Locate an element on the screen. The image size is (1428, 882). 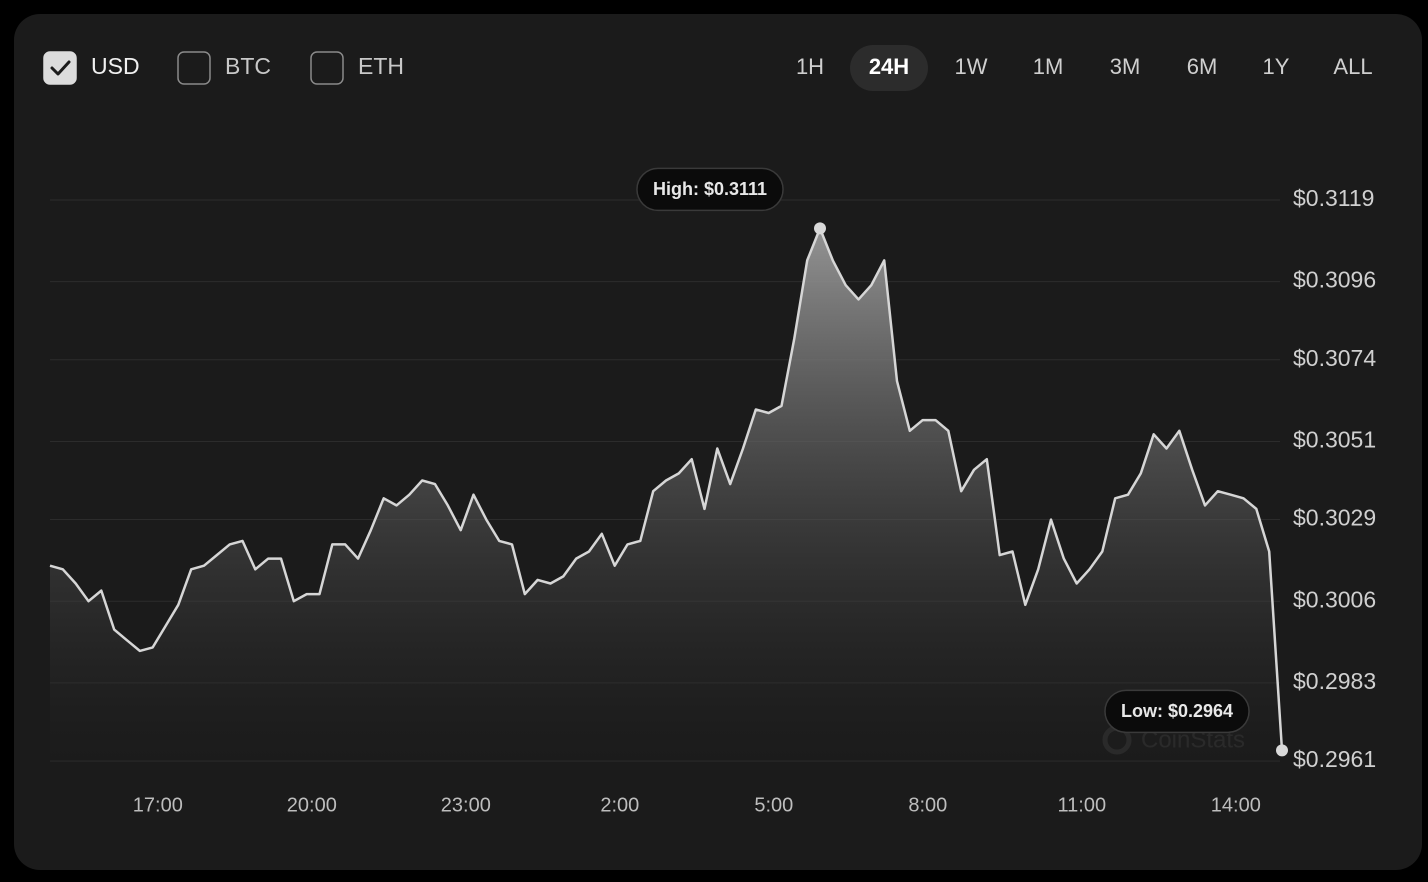
currency-label: USD is located at coordinates (115, 66).